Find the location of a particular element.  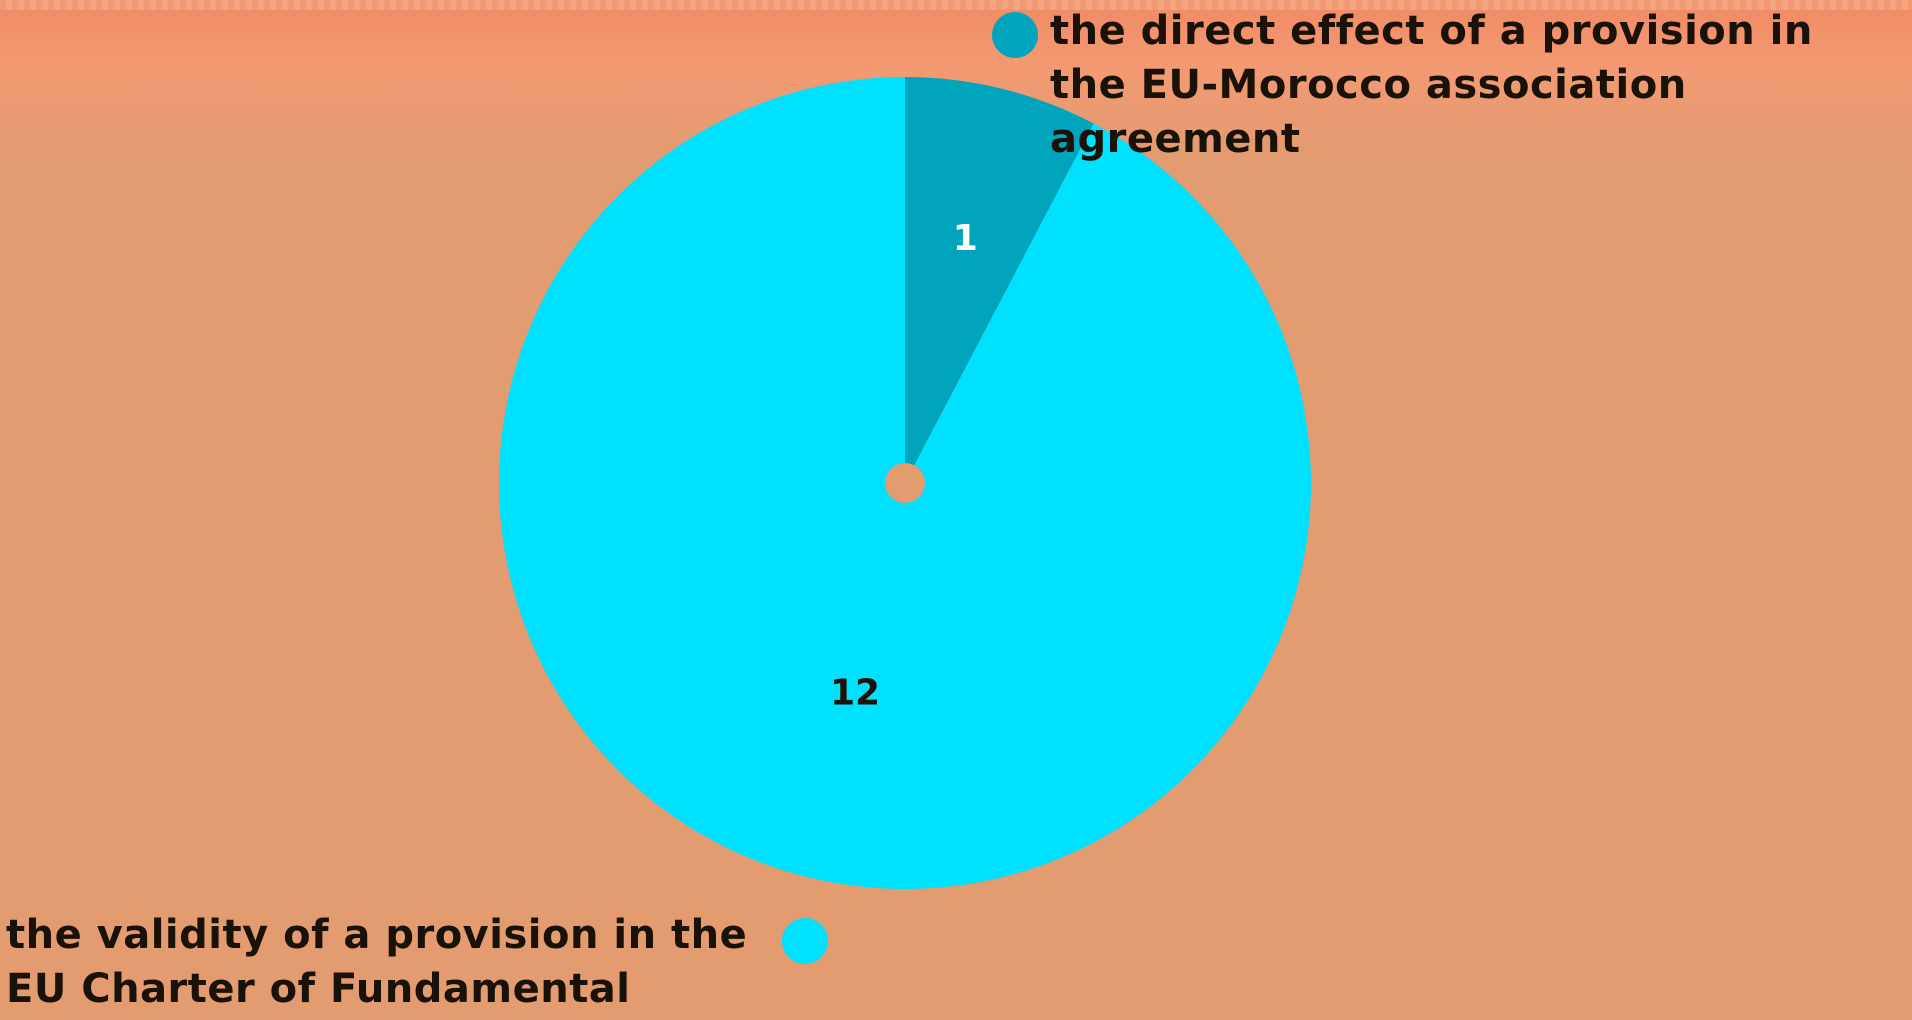

header-strip is located at coordinates (956, 5).